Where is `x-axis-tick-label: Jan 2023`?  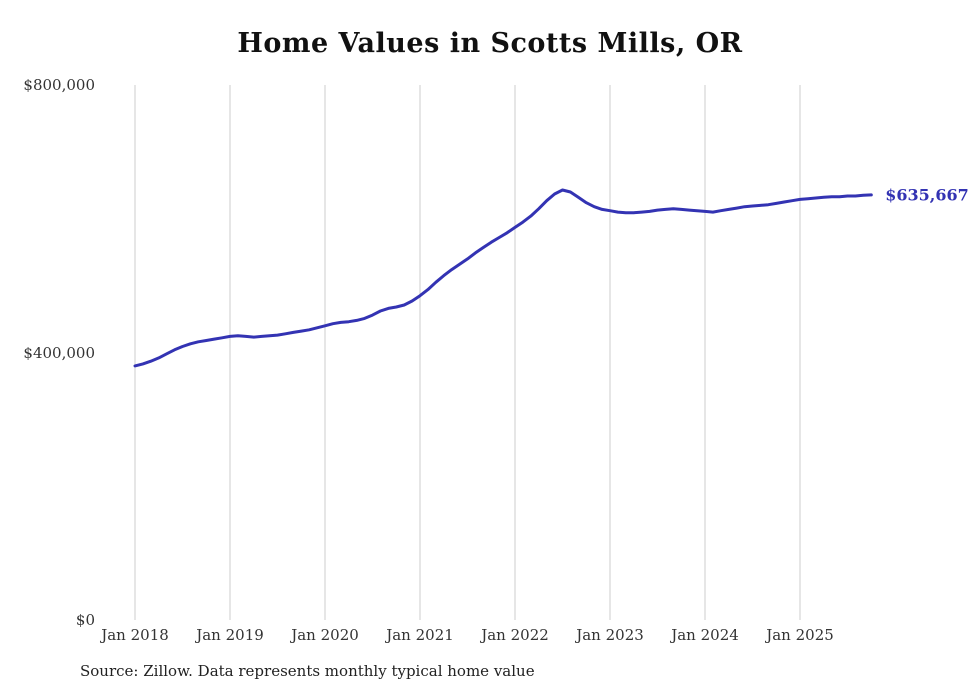 x-axis-tick-label: Jan 2023 is located at coordinates (610, 635).